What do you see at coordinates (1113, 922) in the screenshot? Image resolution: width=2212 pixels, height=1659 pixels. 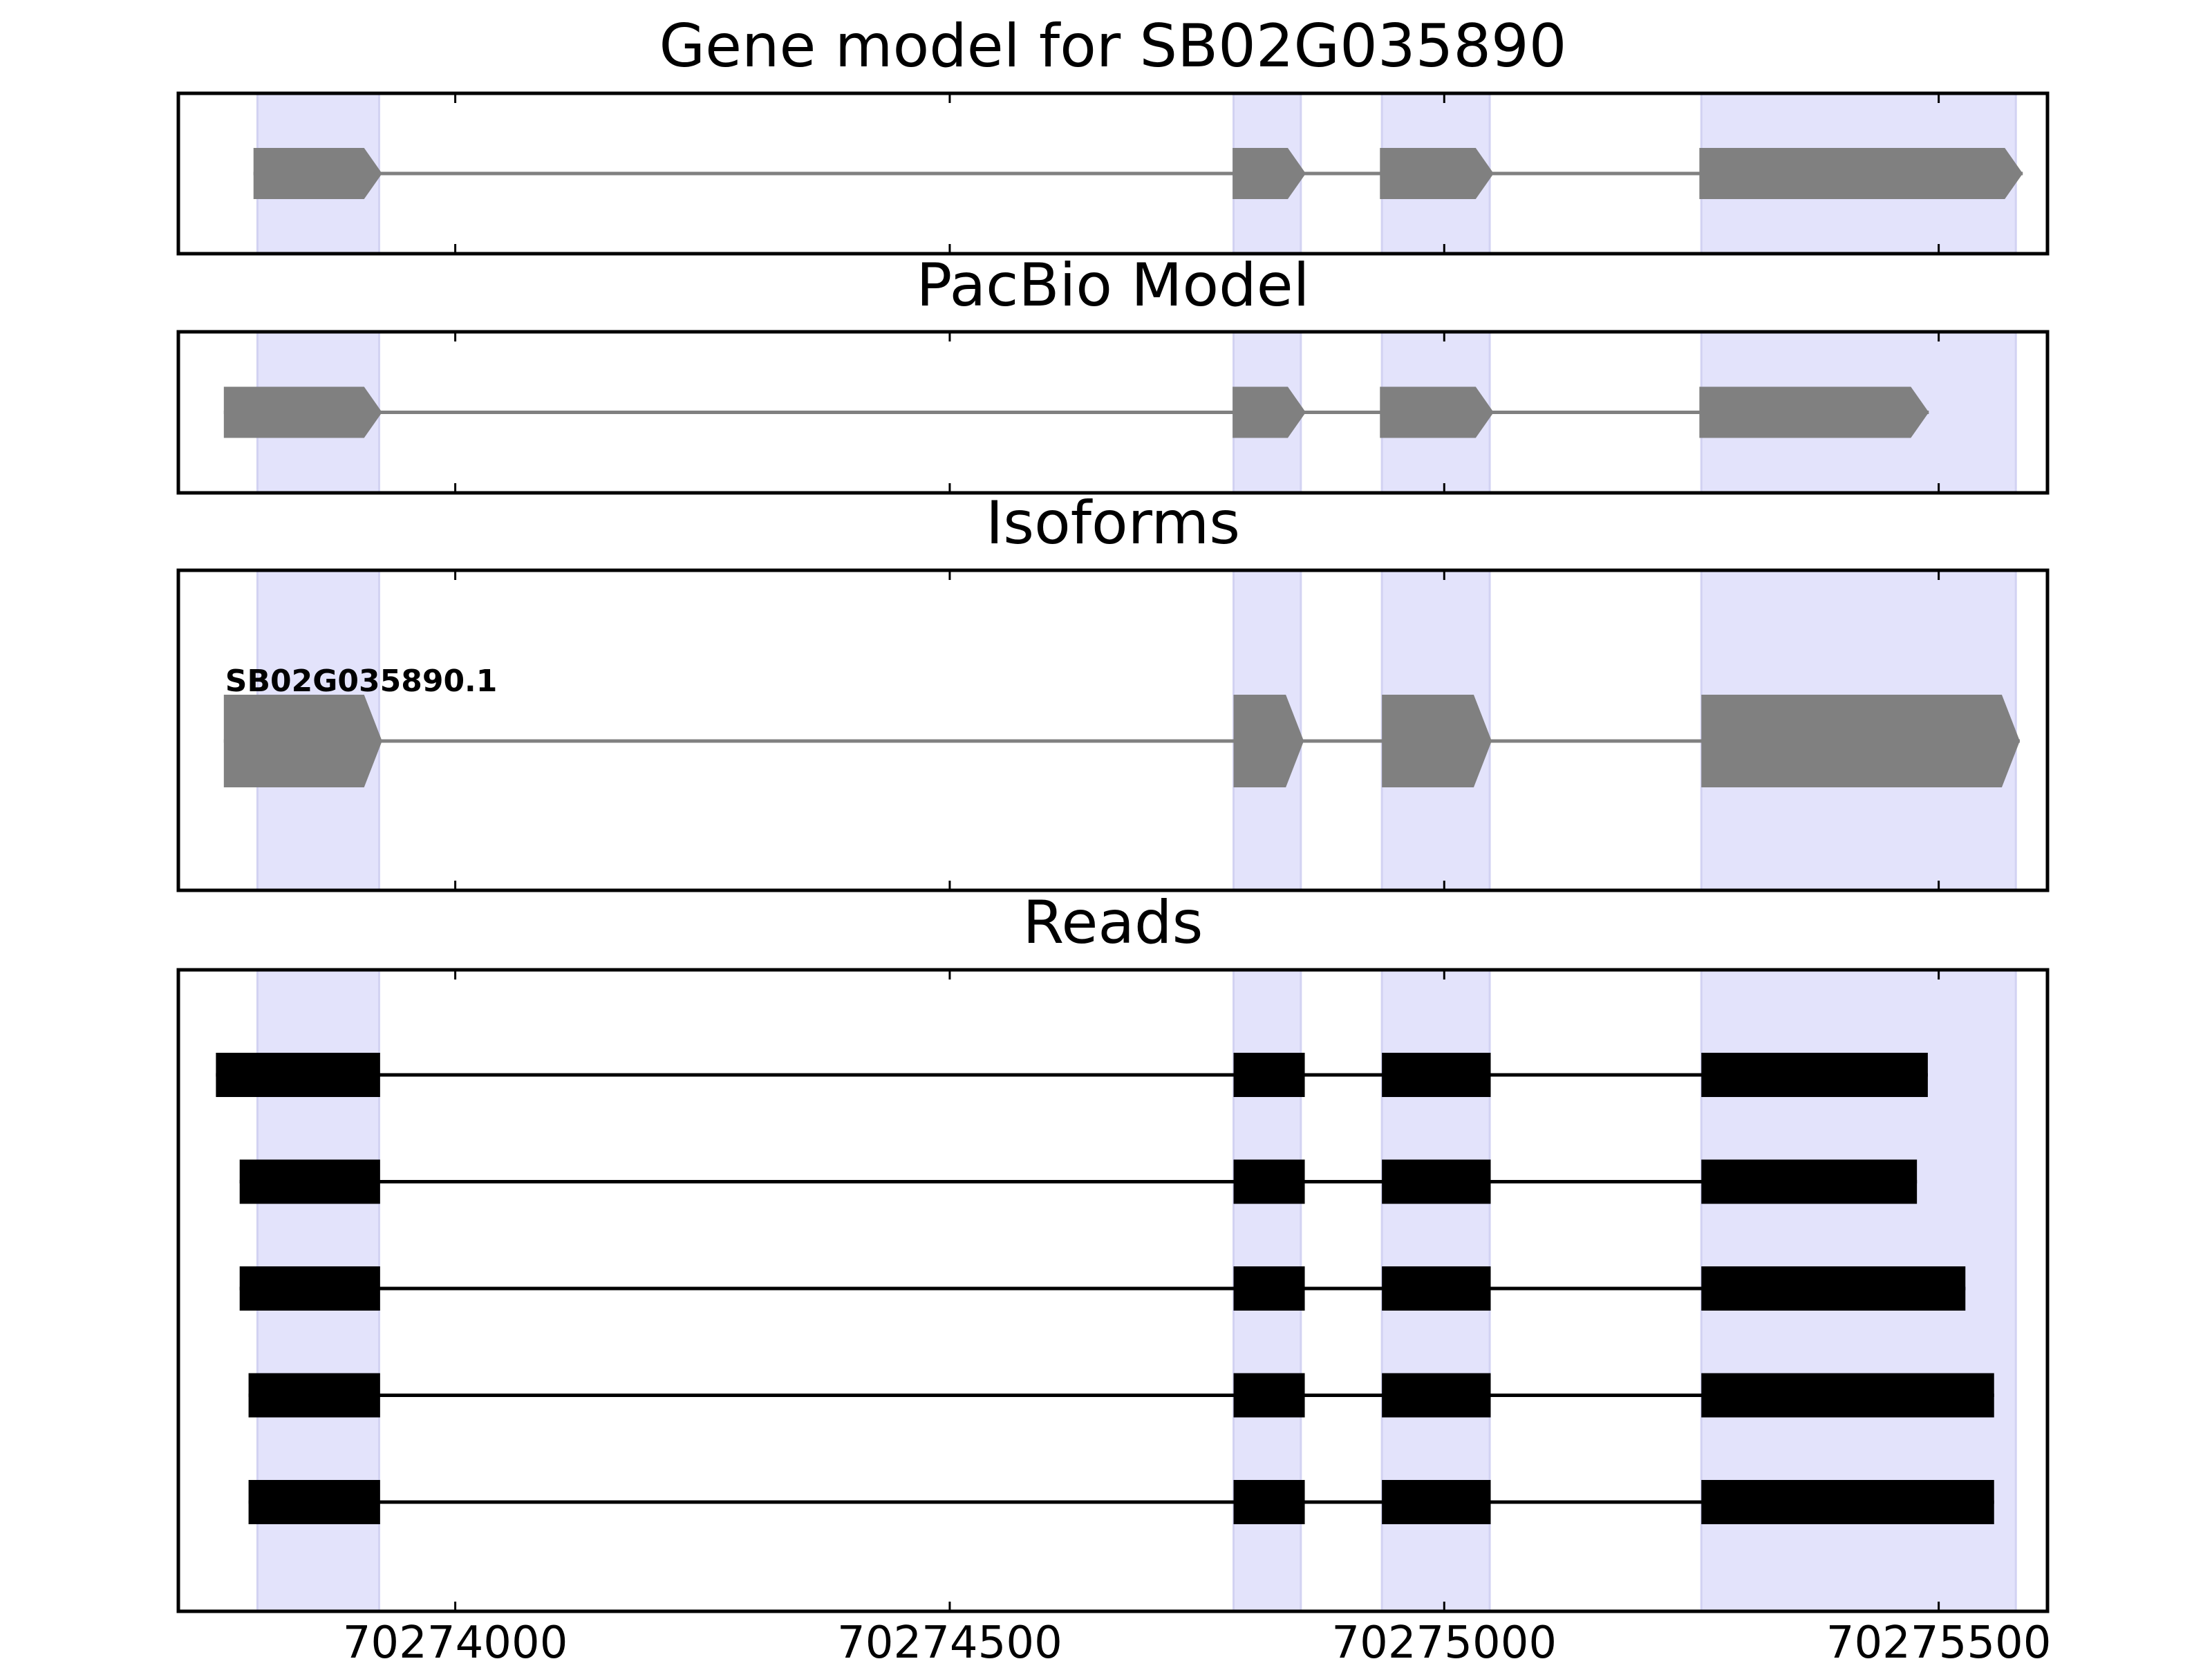 I see `panel-title: Reads` at bounding box center [1113, 922].